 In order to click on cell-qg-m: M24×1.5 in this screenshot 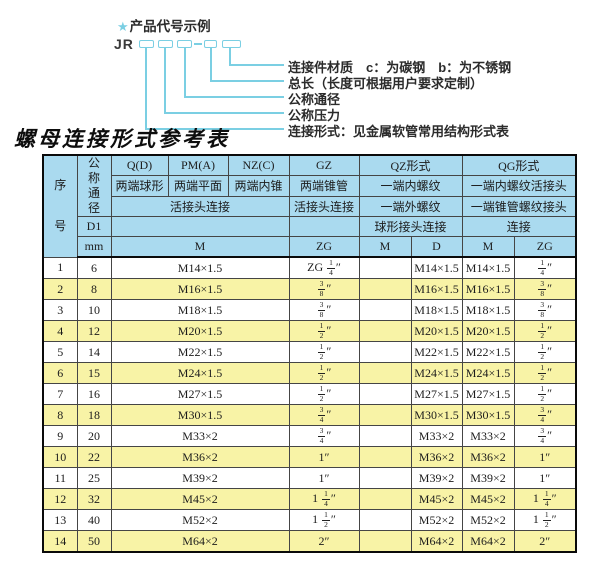, I will do `click(488, 373)`.